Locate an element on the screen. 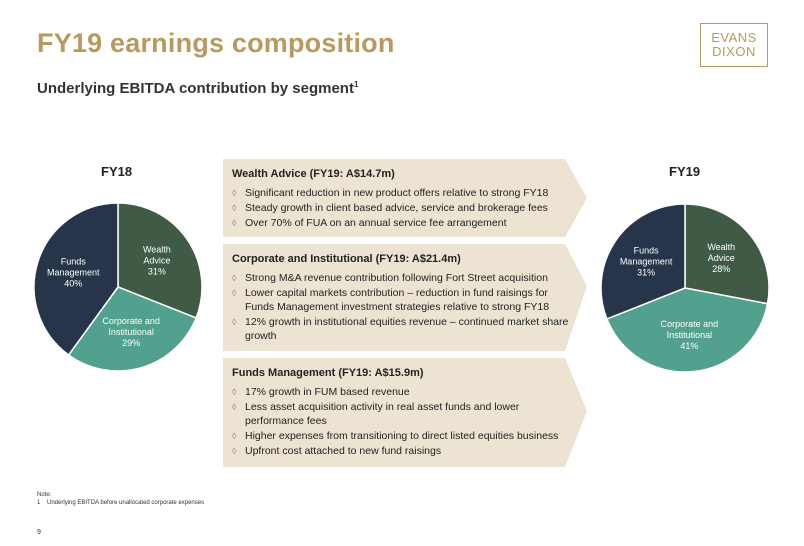 The image size is (804, 546). fy19-chart-title: FY19 is located at coordinates (685, 171).